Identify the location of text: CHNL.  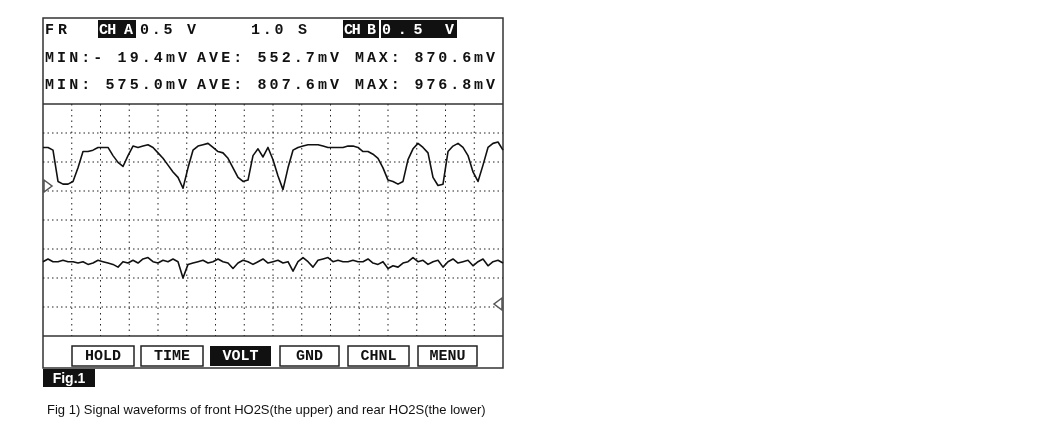
(378, 356).